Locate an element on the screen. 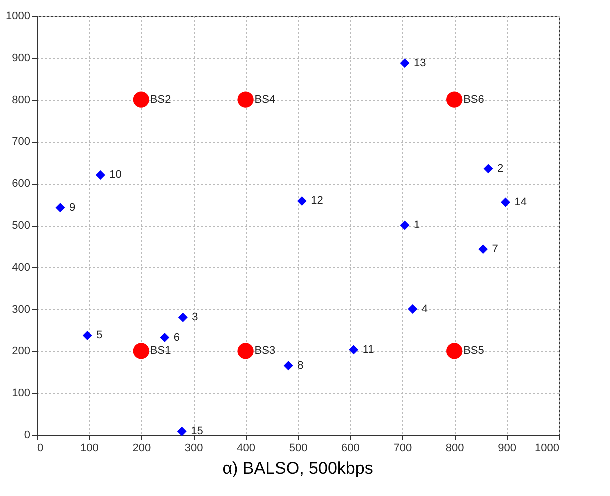 This screenshot has height=496, width=610. x-tick-label: 900 is located at coordinates (507, 448).